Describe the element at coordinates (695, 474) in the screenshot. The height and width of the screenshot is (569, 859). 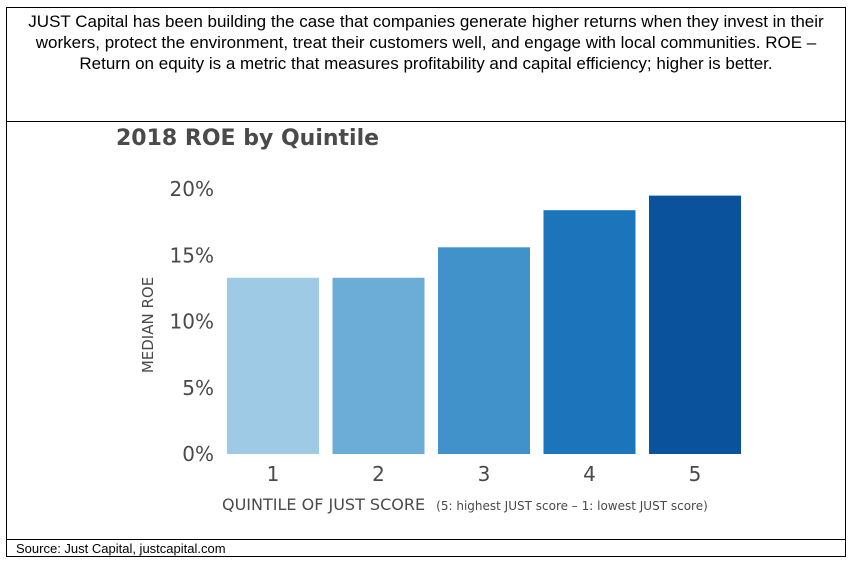
I see `x-tick-label: 5` at that location.